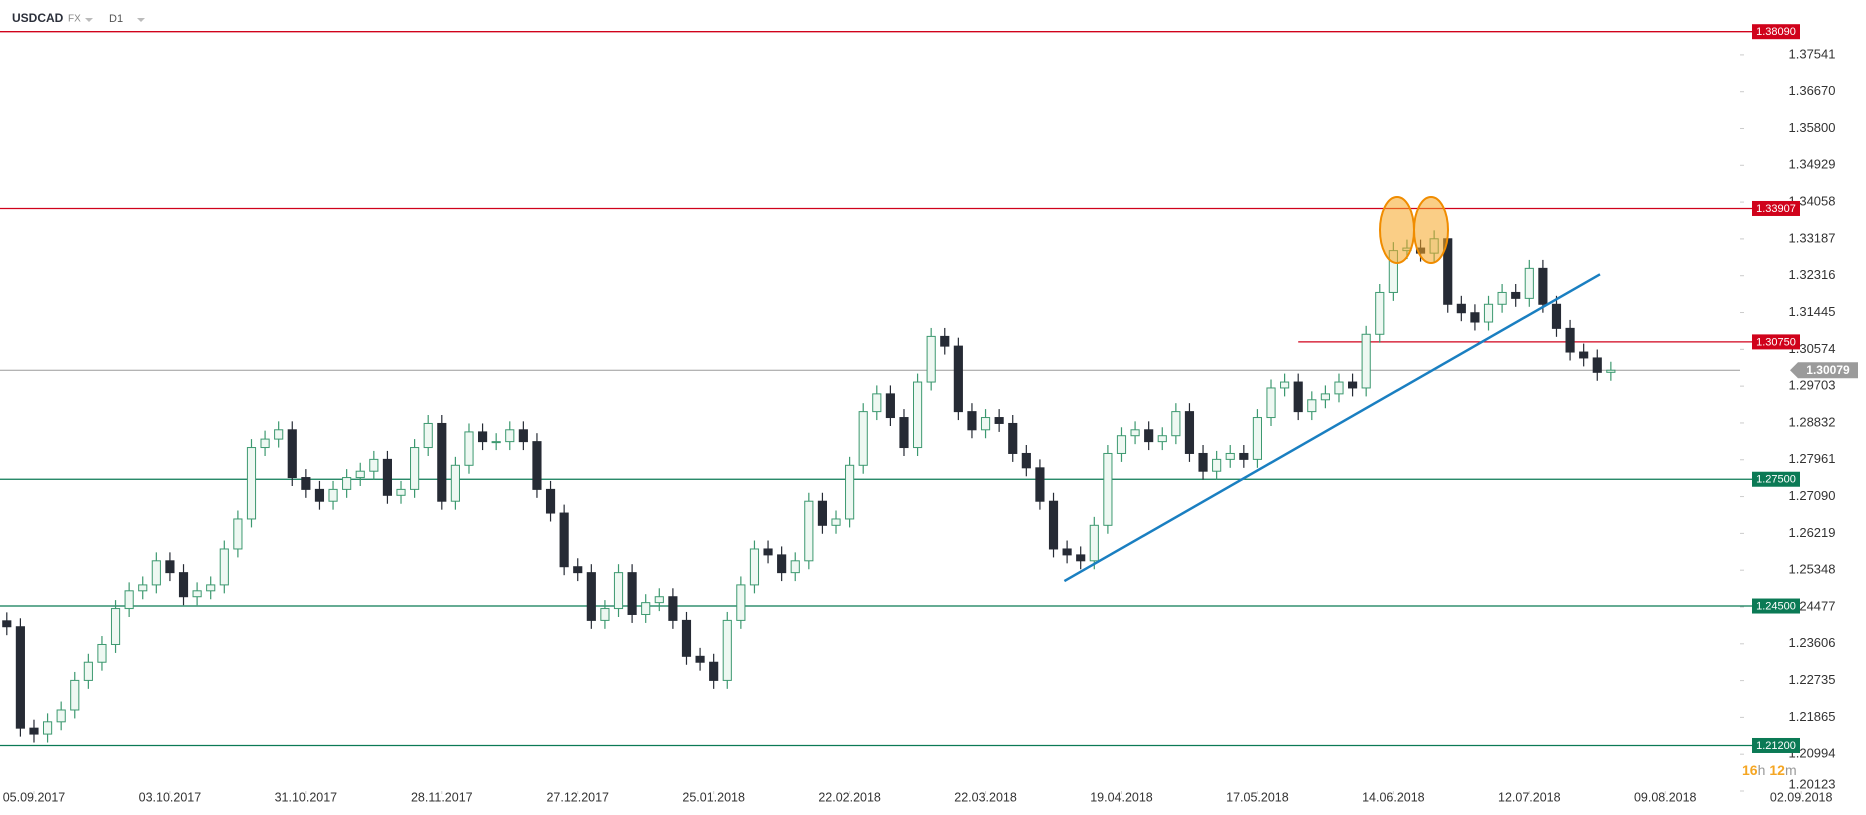  Describe the element at coordinates (849, 797) in the screenshot. I see `x-tick-label: 22.02.2018` at that location.